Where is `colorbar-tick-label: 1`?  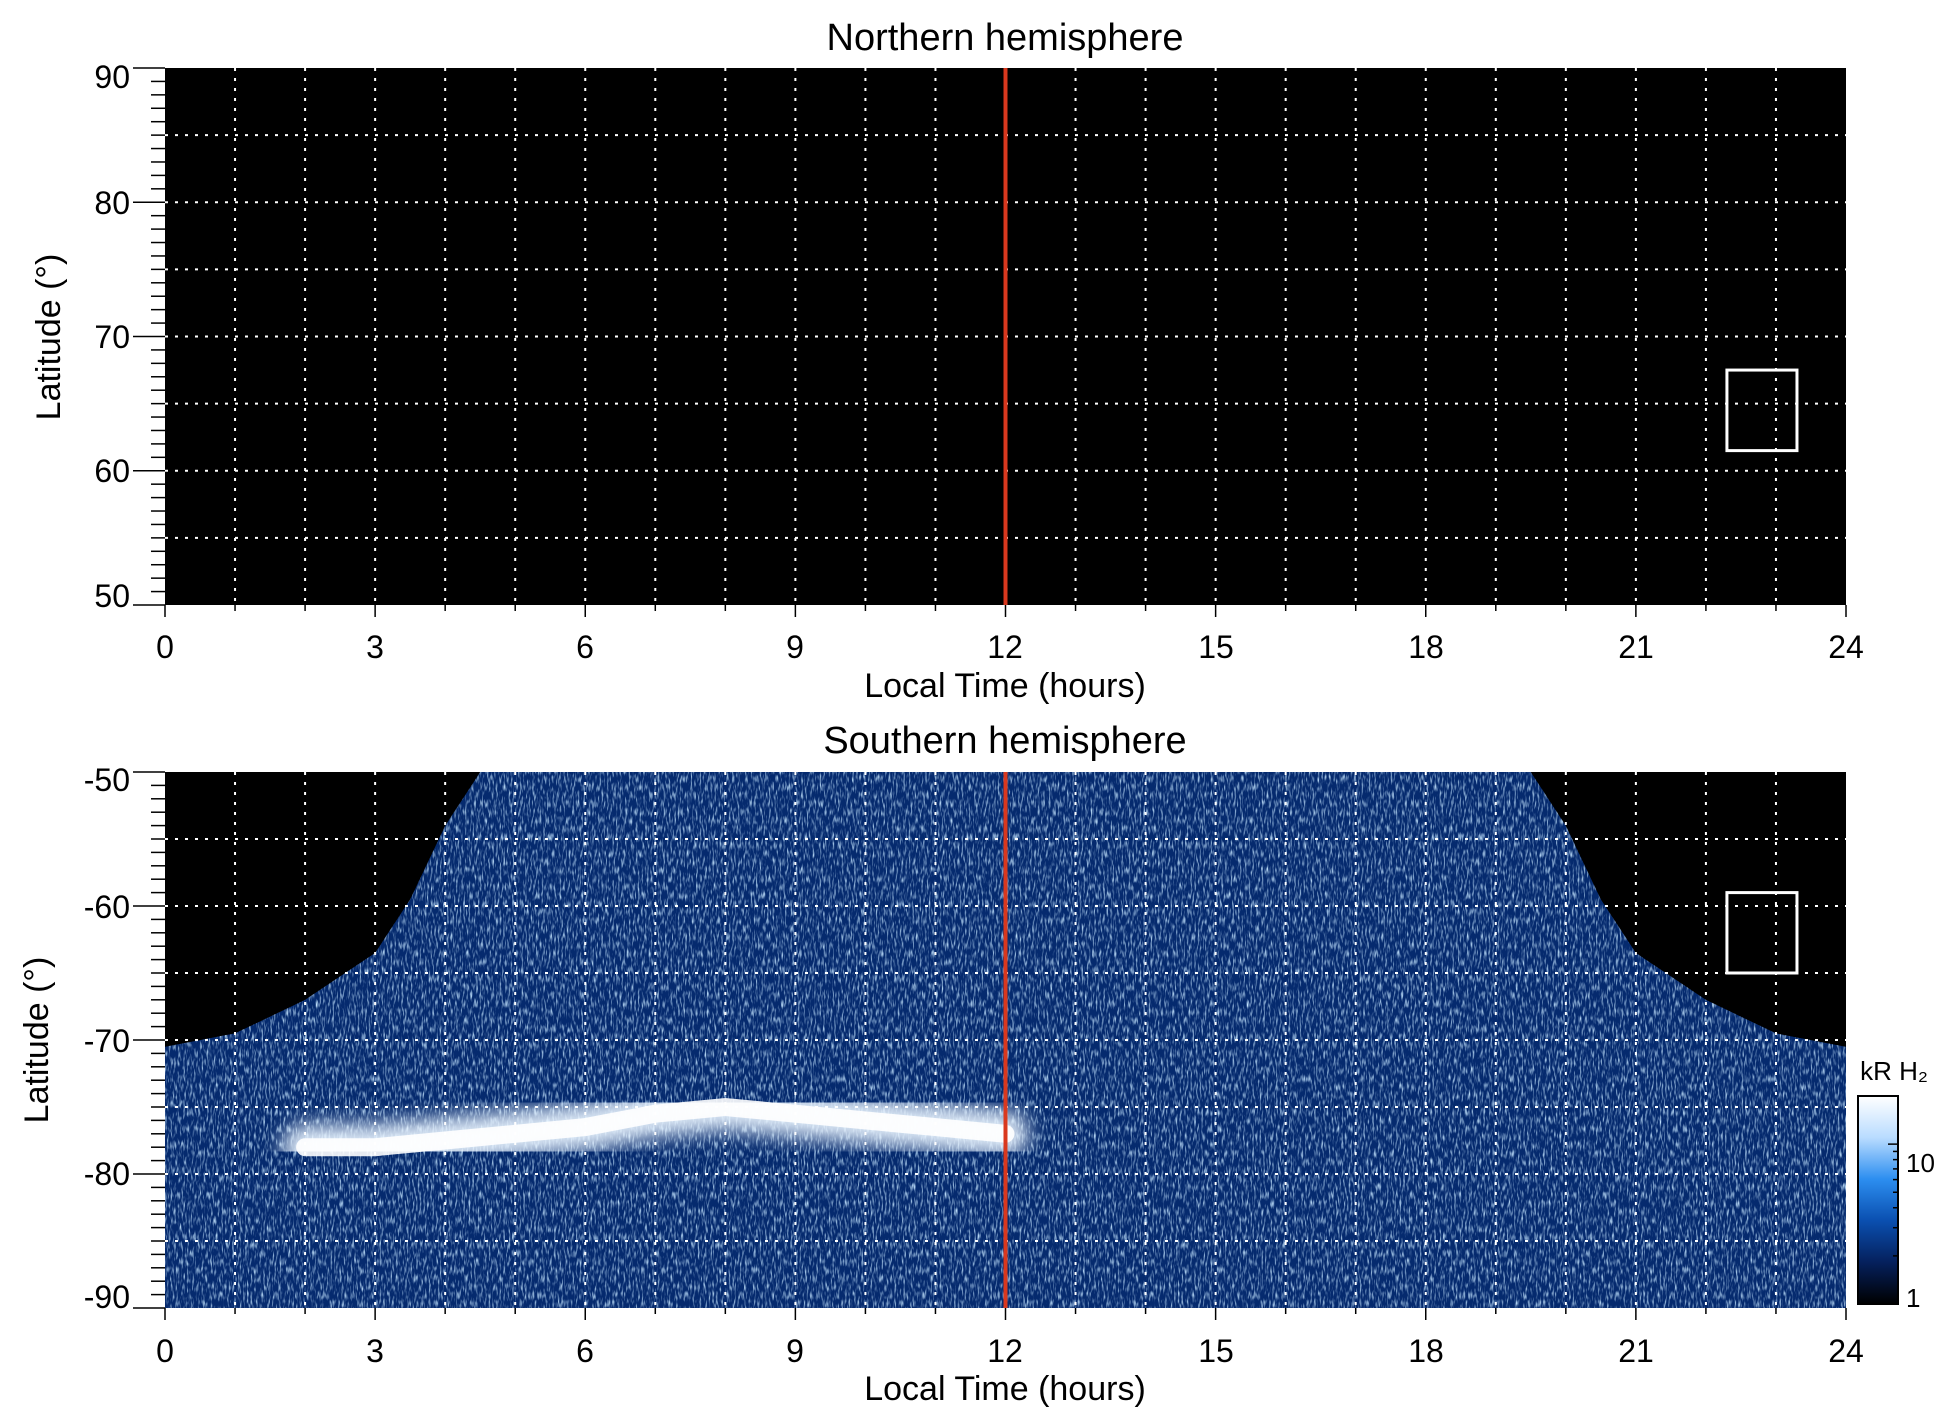
colorbar-tick-label: 1 is located at coordinates (1913, 1298).